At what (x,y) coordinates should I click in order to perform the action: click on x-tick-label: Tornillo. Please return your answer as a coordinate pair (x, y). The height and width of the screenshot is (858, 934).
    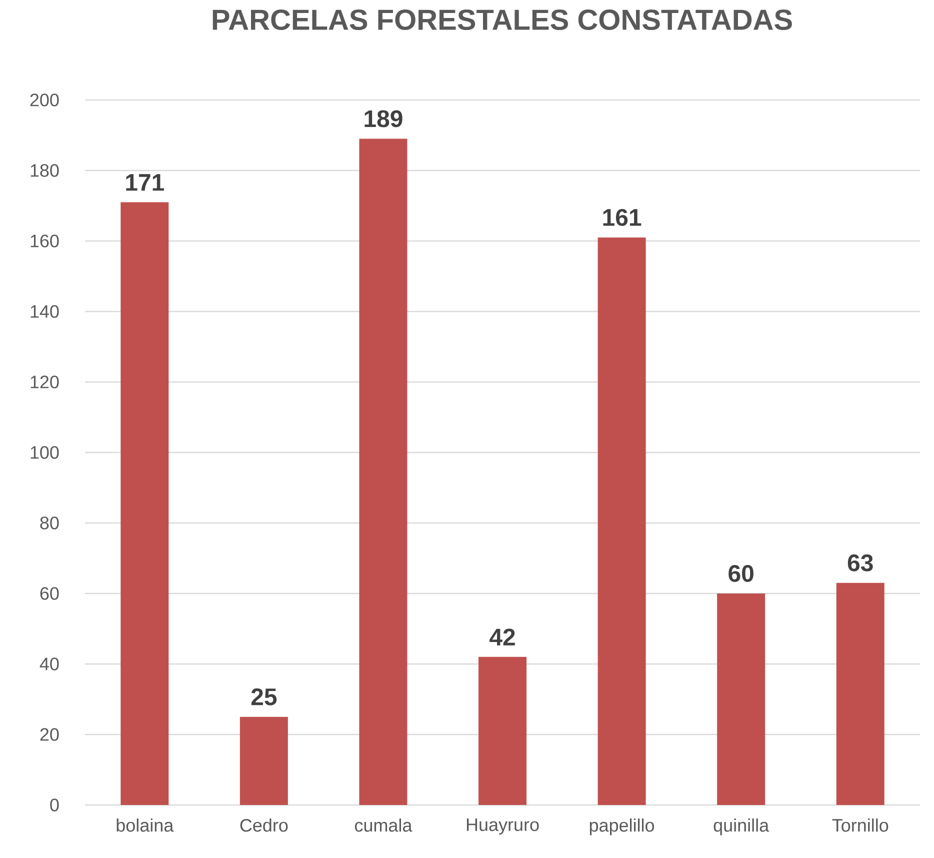
    Looking at the image, I should click on (860, 825).